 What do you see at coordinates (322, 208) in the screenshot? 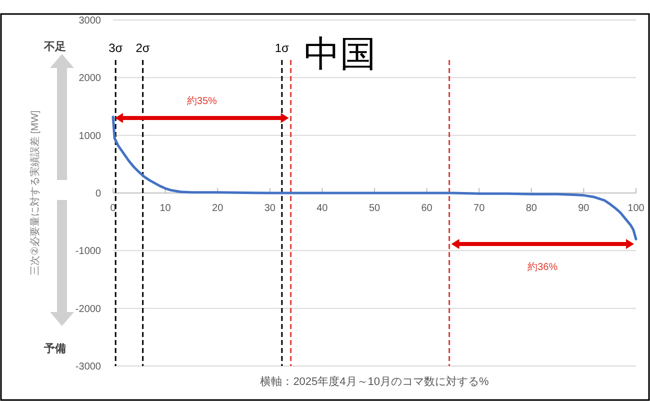
I see `x-tick-label: 40` at bounding box center [322, 208].